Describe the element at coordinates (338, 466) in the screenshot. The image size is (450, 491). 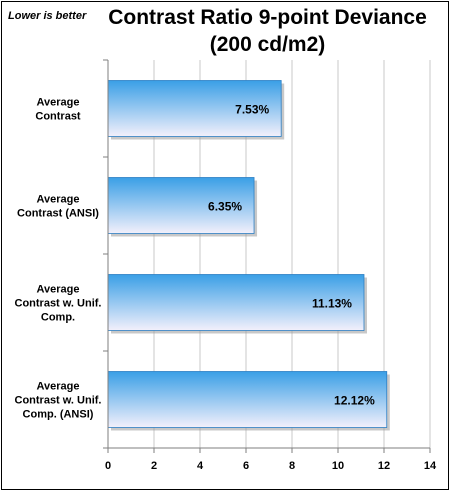
I see `x-tick-label: 10` at that location.